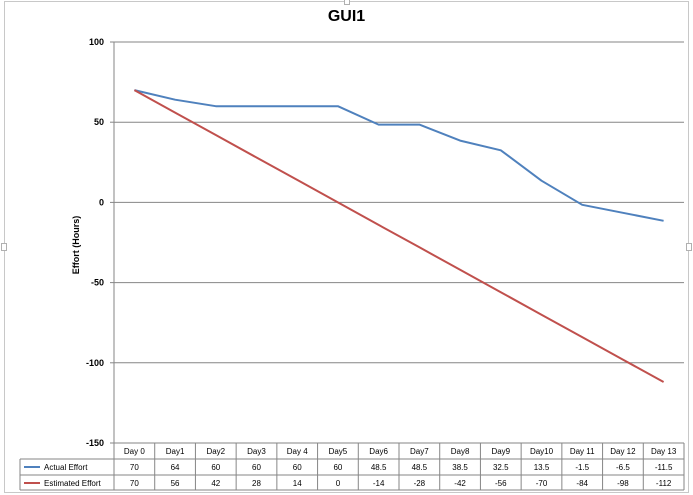  I want to click on data-table-value: 56, so click(175, 483).